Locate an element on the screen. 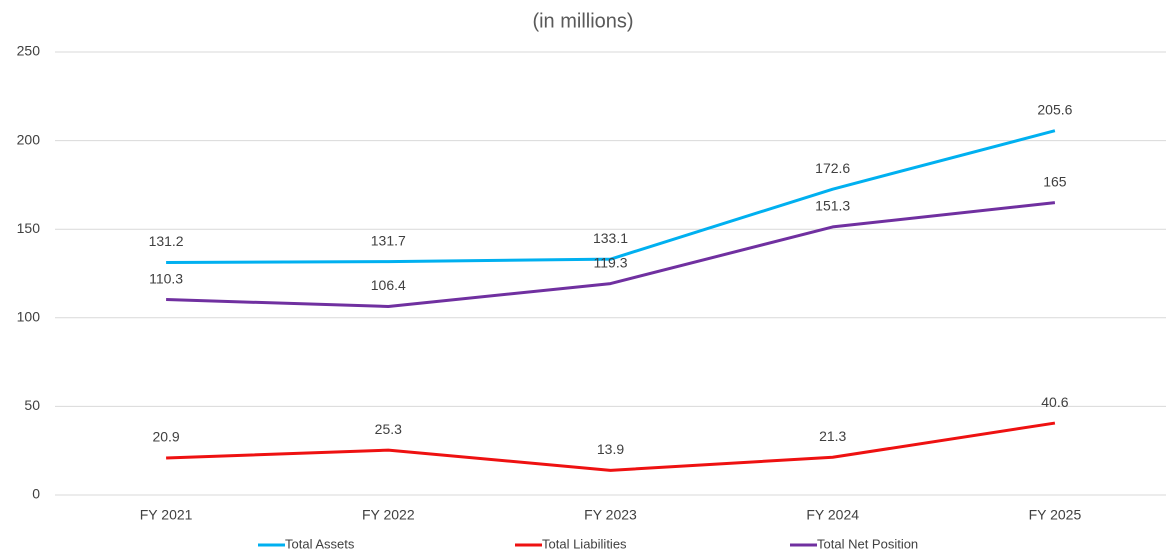 The height and width of the screenshot is (554, 1167). data-label: 119.3 is located at coordinates (611, 262).